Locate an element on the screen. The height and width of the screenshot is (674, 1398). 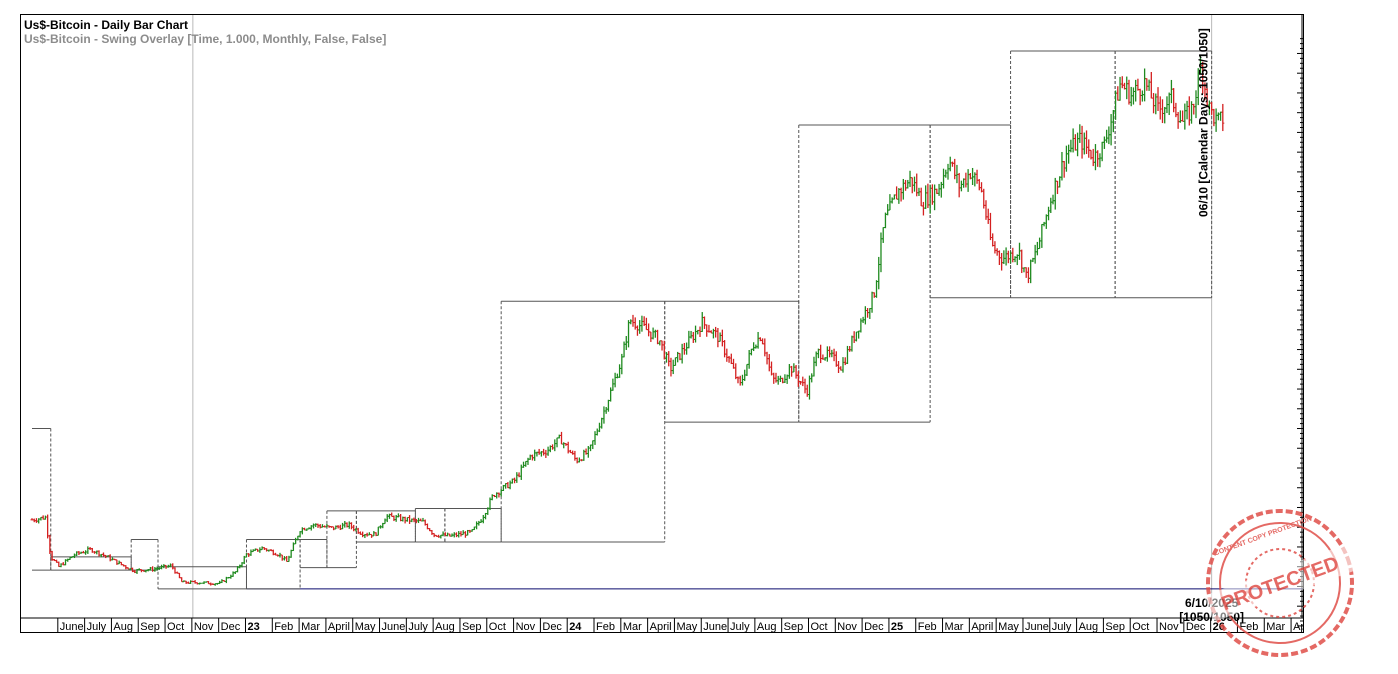
x-month-label: Sep is located at coordinates (794, 626).